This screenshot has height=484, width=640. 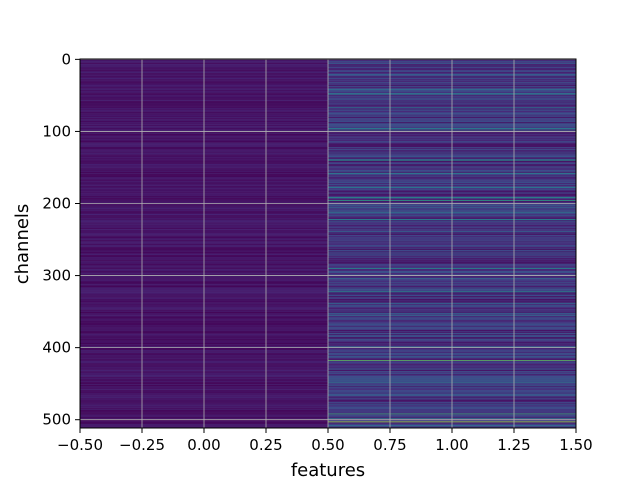 What do you see at coordinates (513, 445) in the screenshot?
I see `x-tick-label: 1.25` at bounding box center [513, 445].